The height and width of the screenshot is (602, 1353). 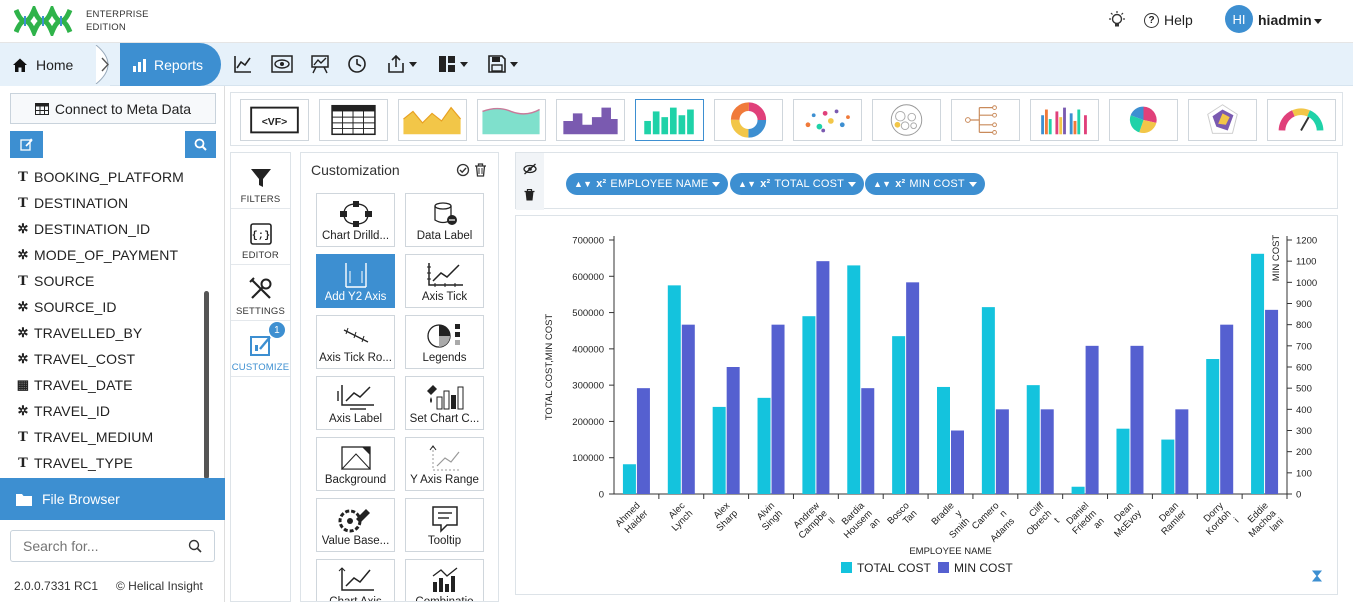 I want to click on field-item: T SOURCE, so click(x=108, y=281).